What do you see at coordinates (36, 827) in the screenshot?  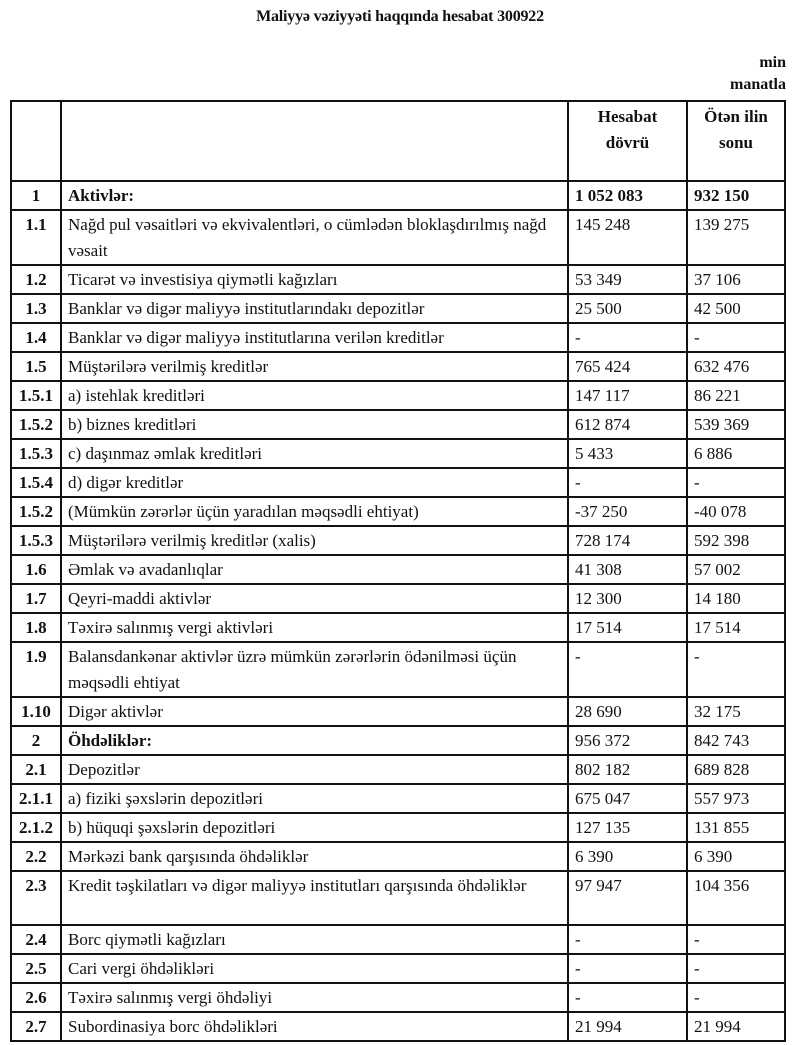 I see `row-number: 2.1.2` at bounding box center [36, 827].